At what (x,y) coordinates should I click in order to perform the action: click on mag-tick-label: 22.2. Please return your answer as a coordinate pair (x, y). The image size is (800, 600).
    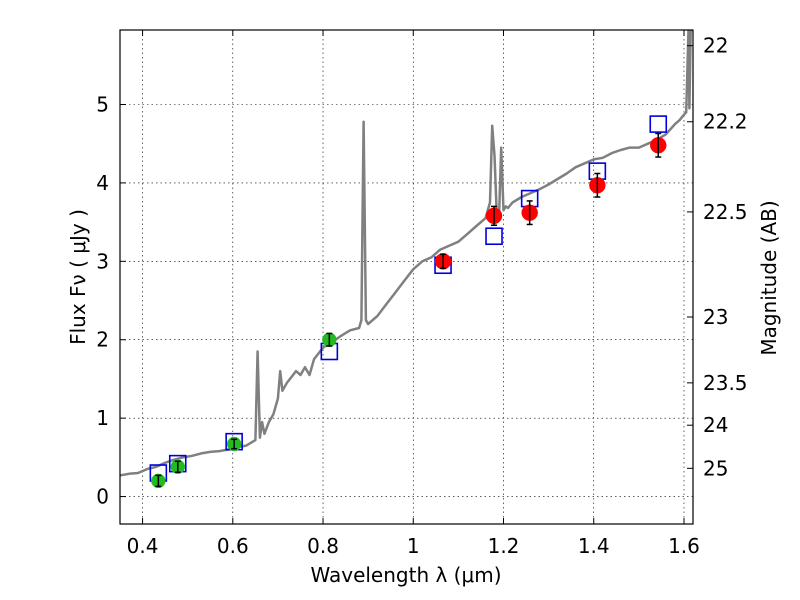
    Looking at the image, I should click on (725, 122).